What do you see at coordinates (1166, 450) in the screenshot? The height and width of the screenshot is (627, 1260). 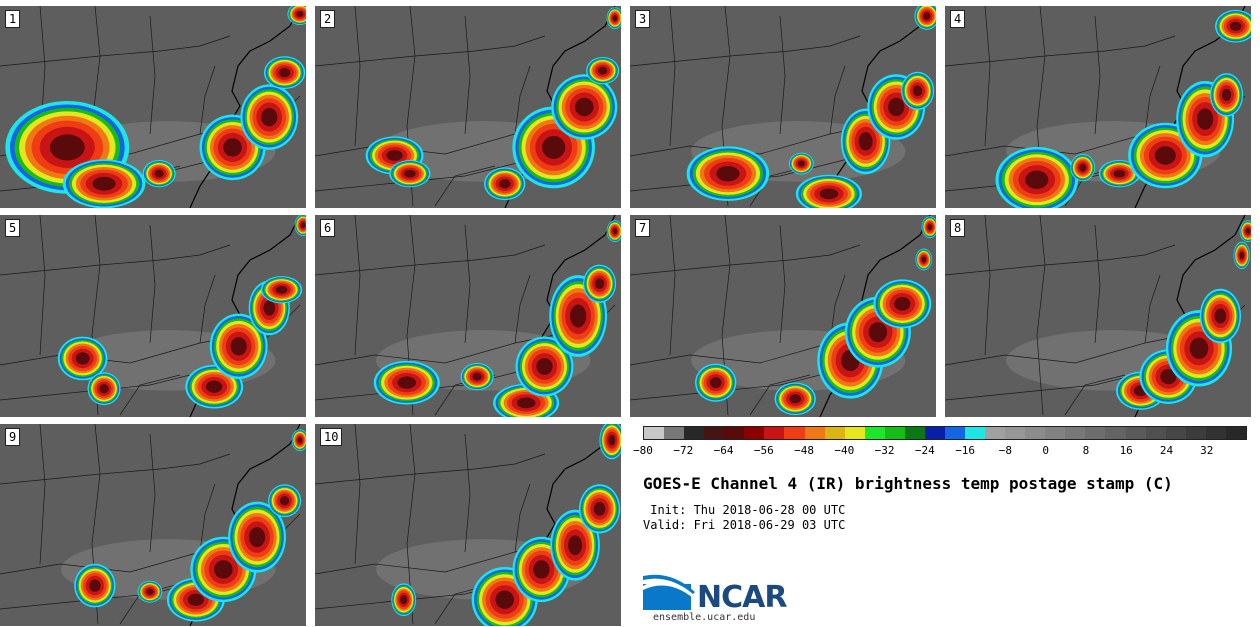 I see `colorbar-tick-label: 24` at bounding box center [1166, 450].